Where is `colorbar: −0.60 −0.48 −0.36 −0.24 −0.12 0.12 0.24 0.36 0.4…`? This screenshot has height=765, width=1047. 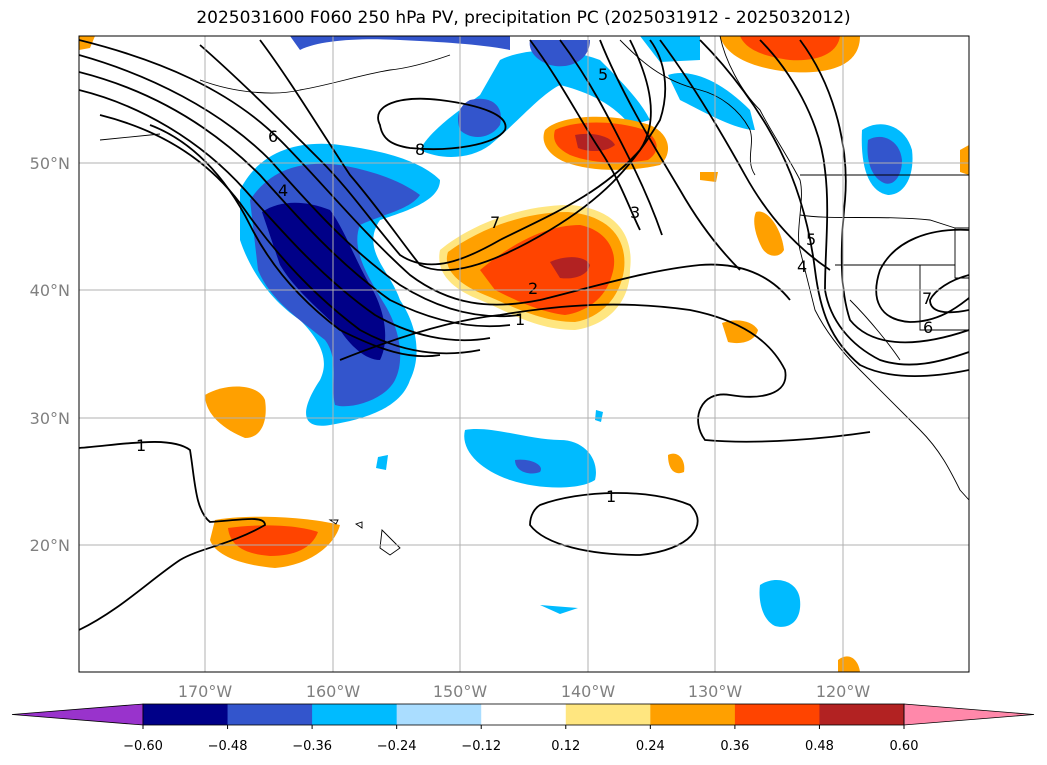
colorbar: −0.60 −0.48 −0.36 −0.24 −0.12 0.12 0.24 0.36 0.4… is located at coordinates (523, 728).